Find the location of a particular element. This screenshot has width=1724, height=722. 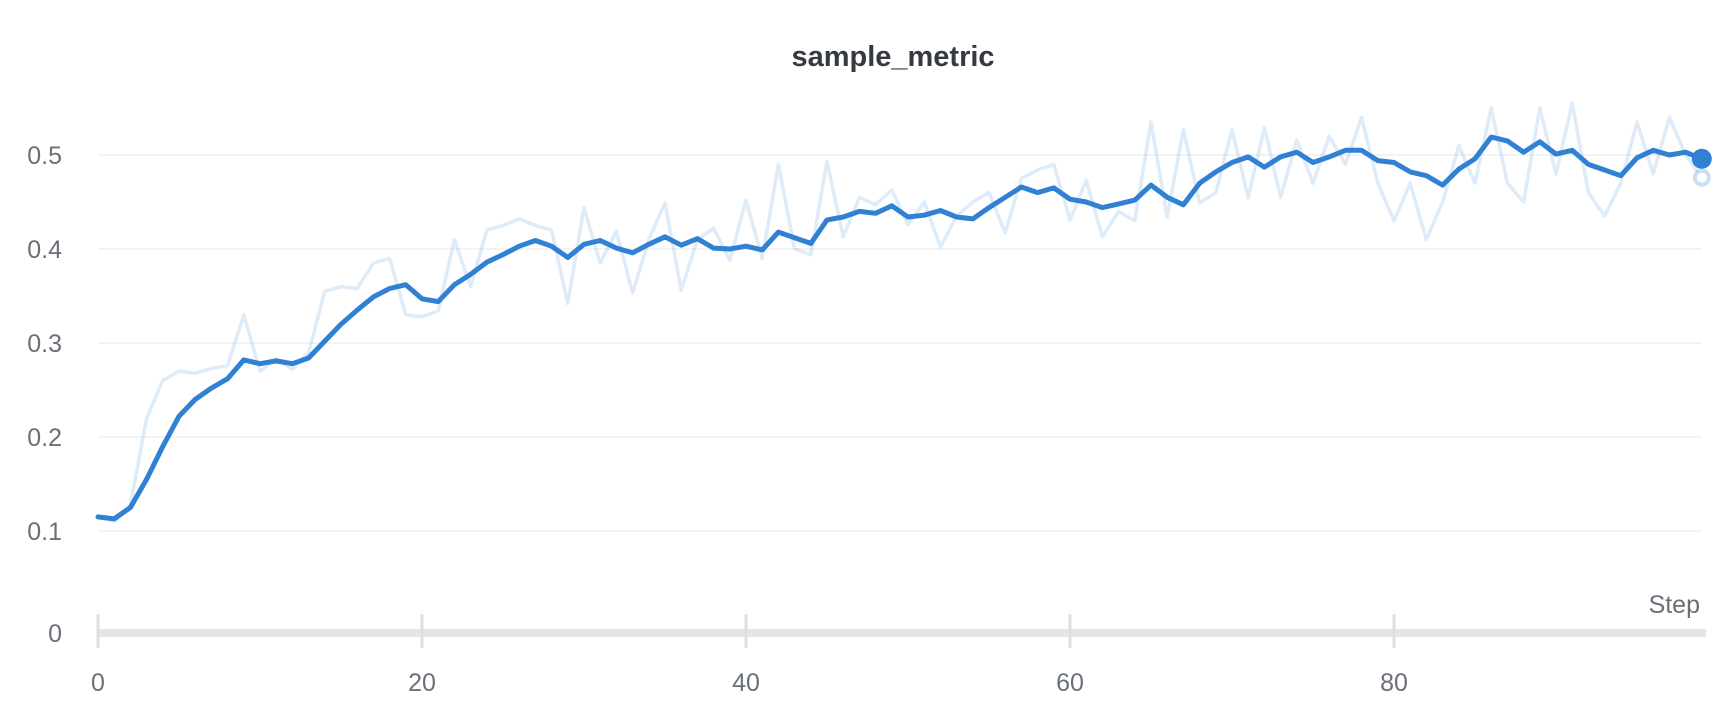

x-axis-ticks is located at coordinates (746, 631).